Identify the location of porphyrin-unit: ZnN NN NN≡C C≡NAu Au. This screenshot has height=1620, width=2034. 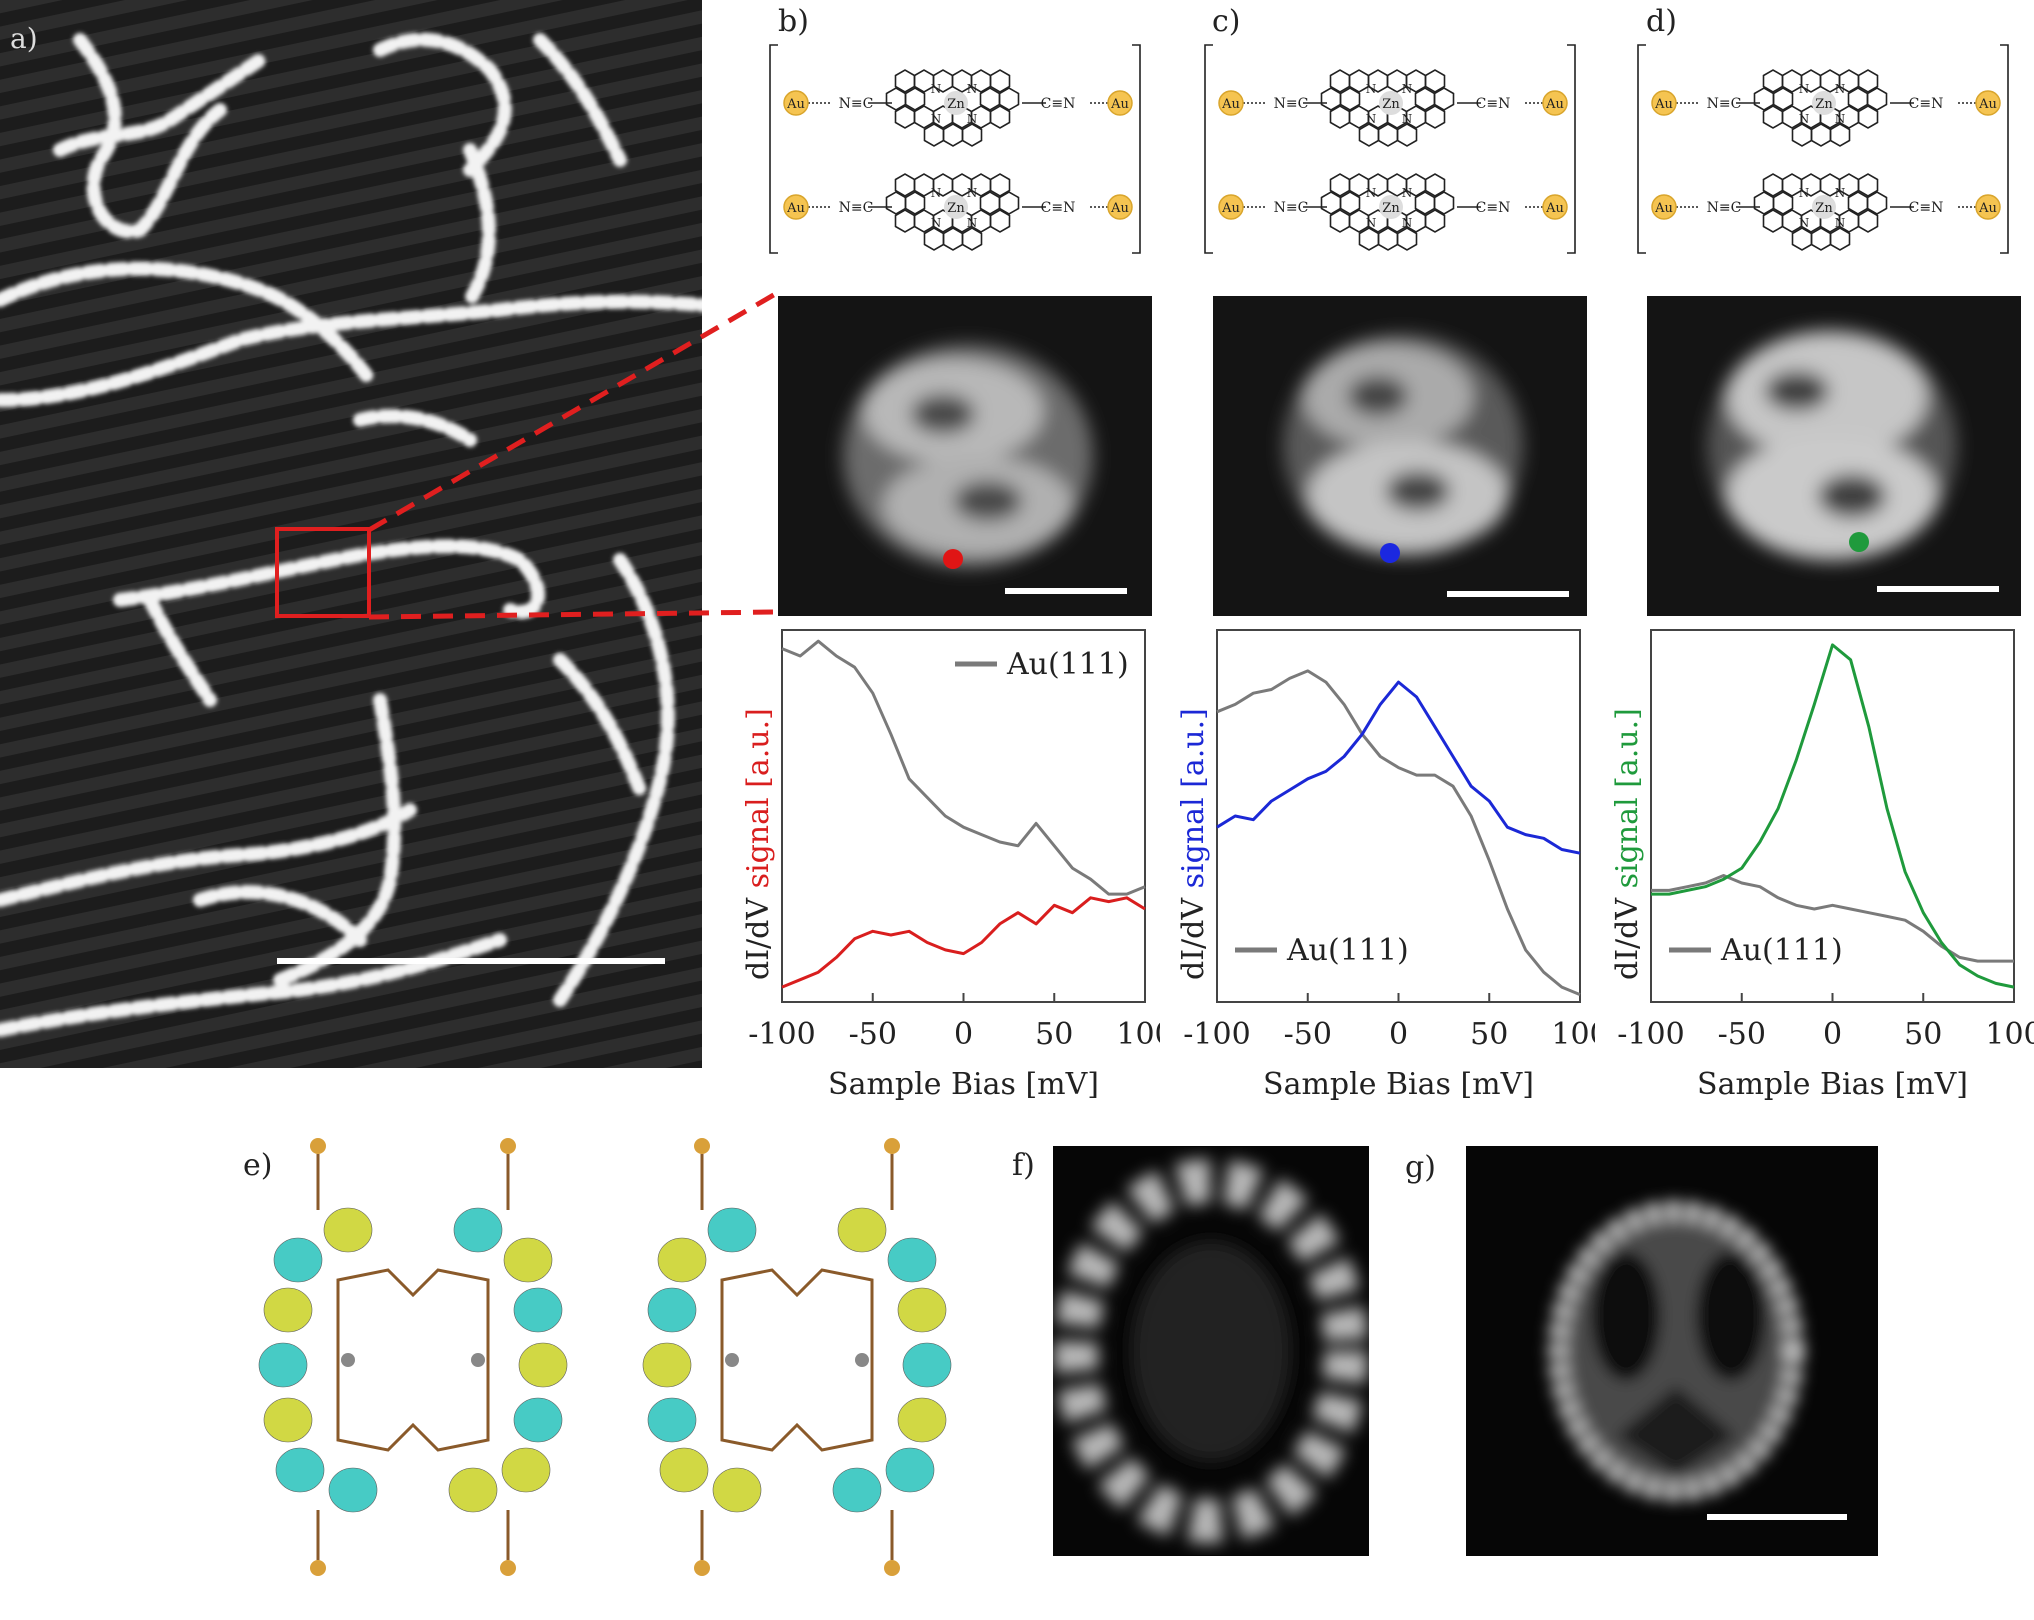
(1393, 108).